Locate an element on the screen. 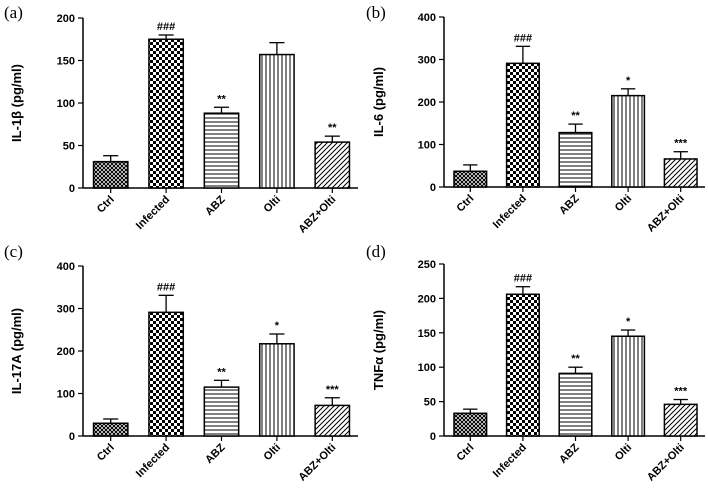 The width and height of the screenshot is (708, 493). panel-label: (b) is located at coordinates (376, 12).